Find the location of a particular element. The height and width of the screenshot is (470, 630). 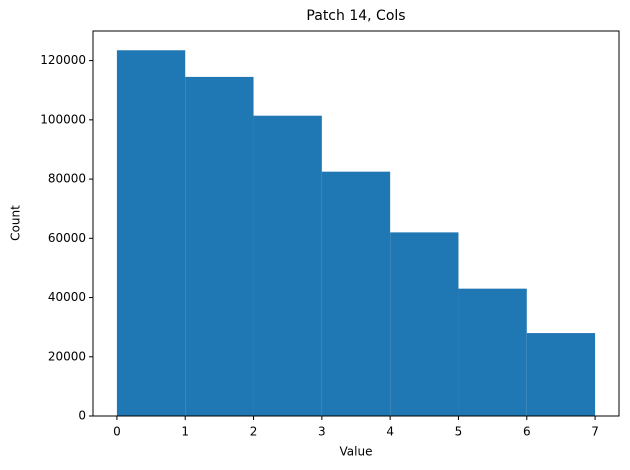

y-tick-label: 0 is located at coordinates (82, 416).